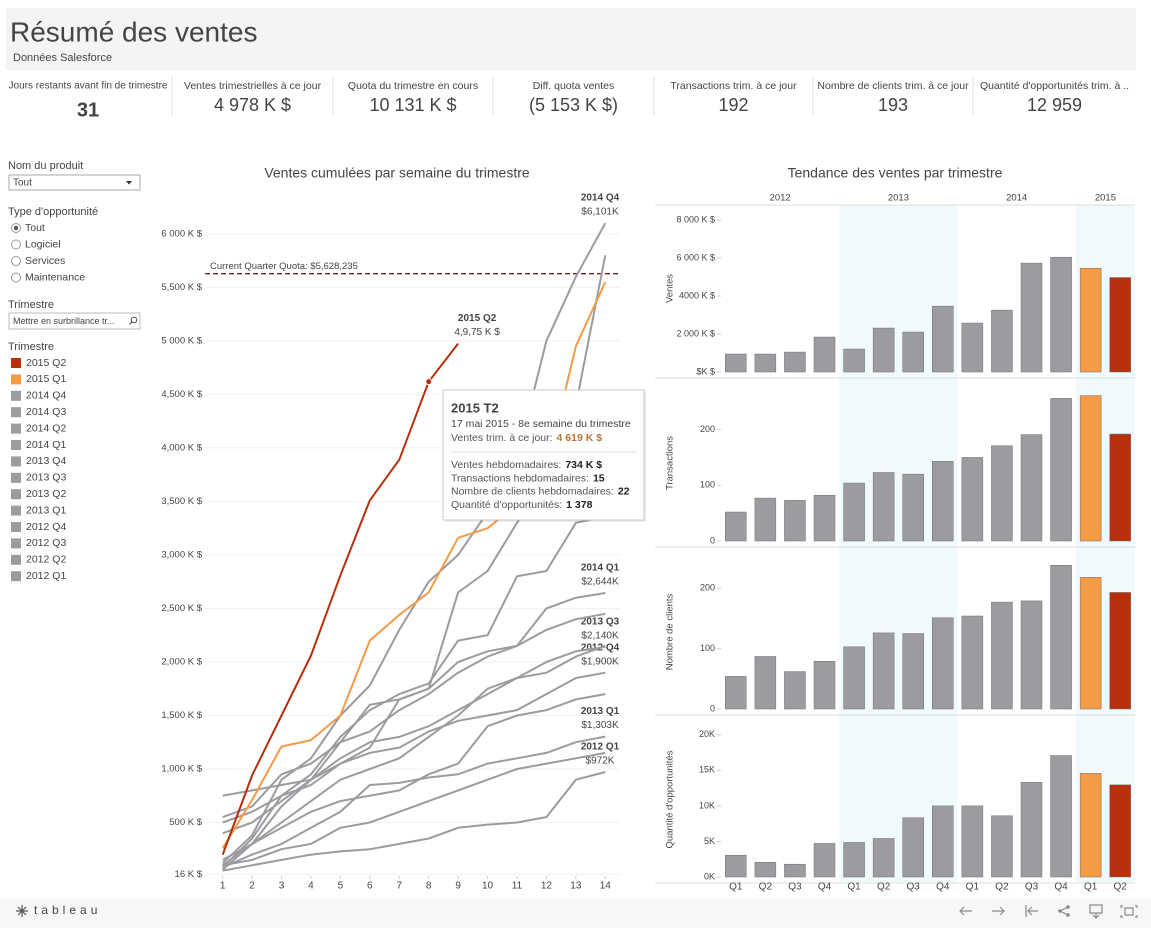 The width and height of the screenshot is (1151, 928). Describe the element at coordinates (181, 554) in the screenshot. I see `y-tick-label: 3,000 K $` at that location.